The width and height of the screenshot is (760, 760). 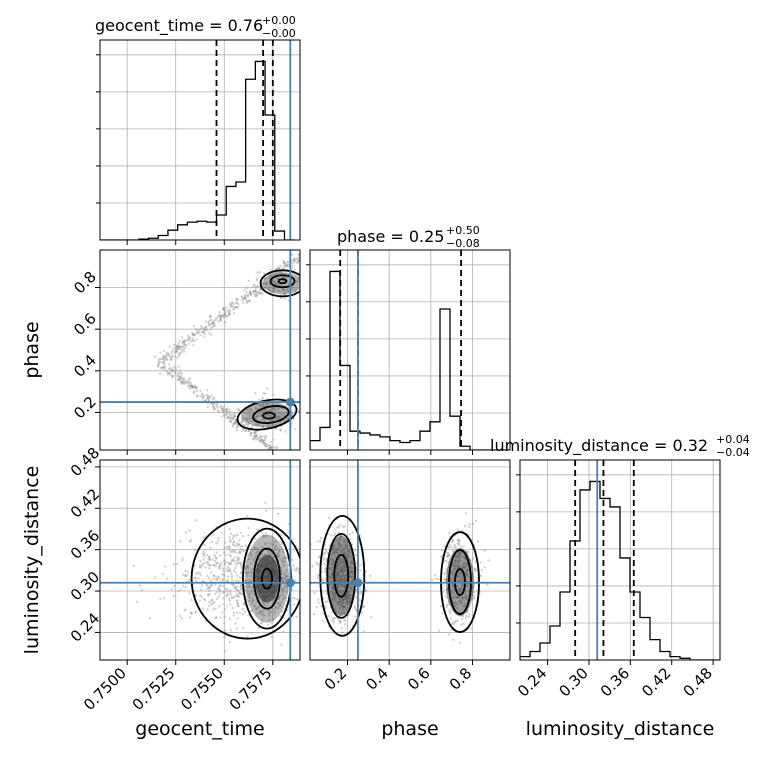 I want to click on histogram-step, so click(x=197, y=150).